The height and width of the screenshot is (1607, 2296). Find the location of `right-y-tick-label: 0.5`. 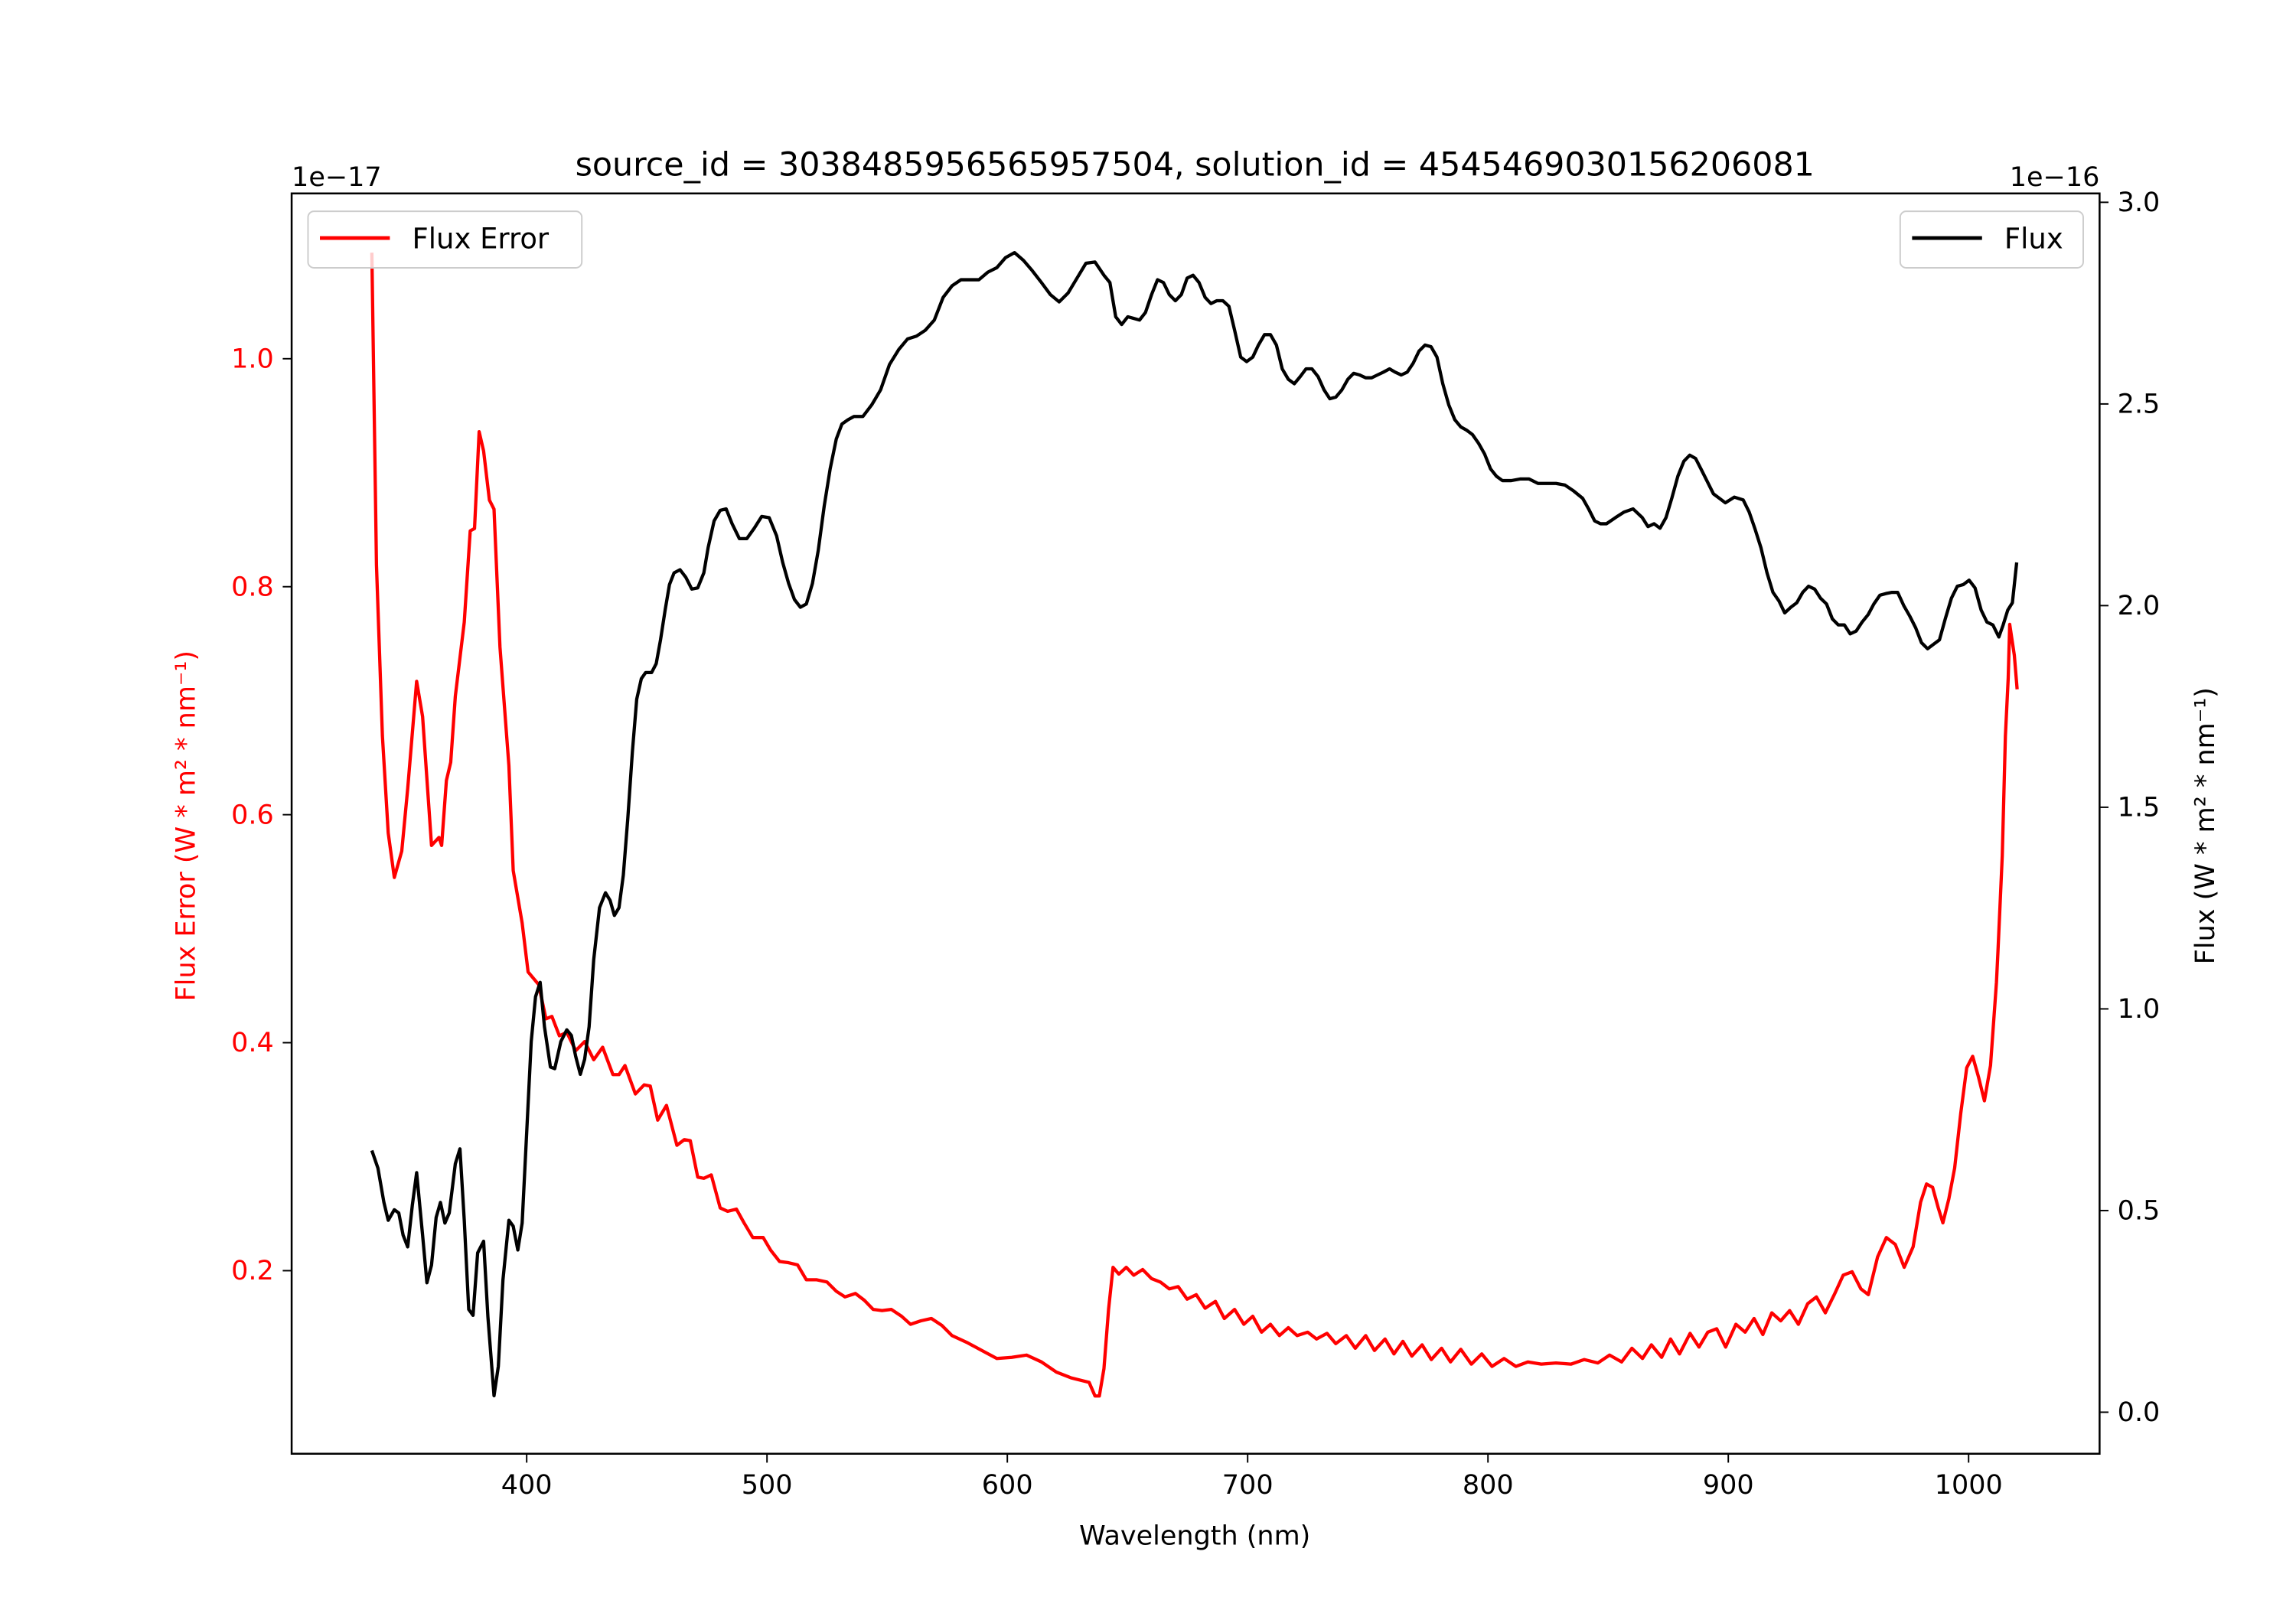

right-y-tick-label: 0.5 is located at coordinates (2139, 1211).